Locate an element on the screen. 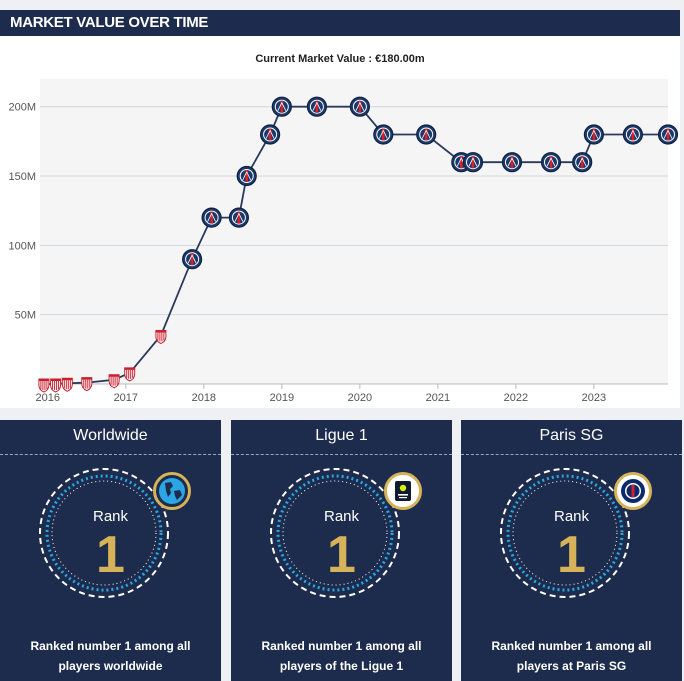  x-tick-label: 2022 is located at coordinates (516, 398).